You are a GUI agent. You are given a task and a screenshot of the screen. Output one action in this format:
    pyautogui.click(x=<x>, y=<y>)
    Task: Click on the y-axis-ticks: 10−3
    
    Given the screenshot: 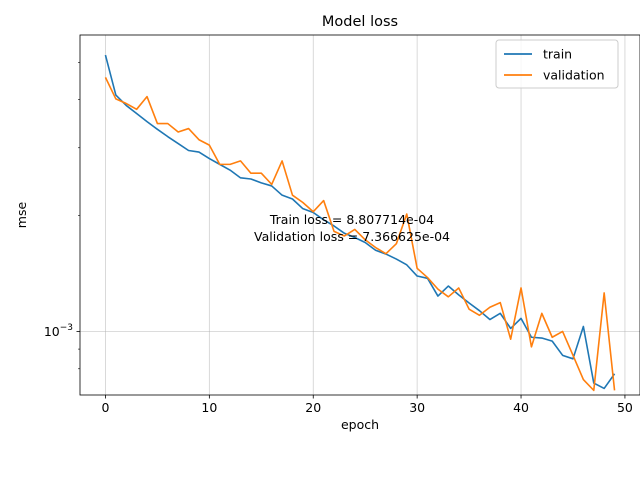 What is the action you would take?
    pyautogui.click(x=62, y=216)
    